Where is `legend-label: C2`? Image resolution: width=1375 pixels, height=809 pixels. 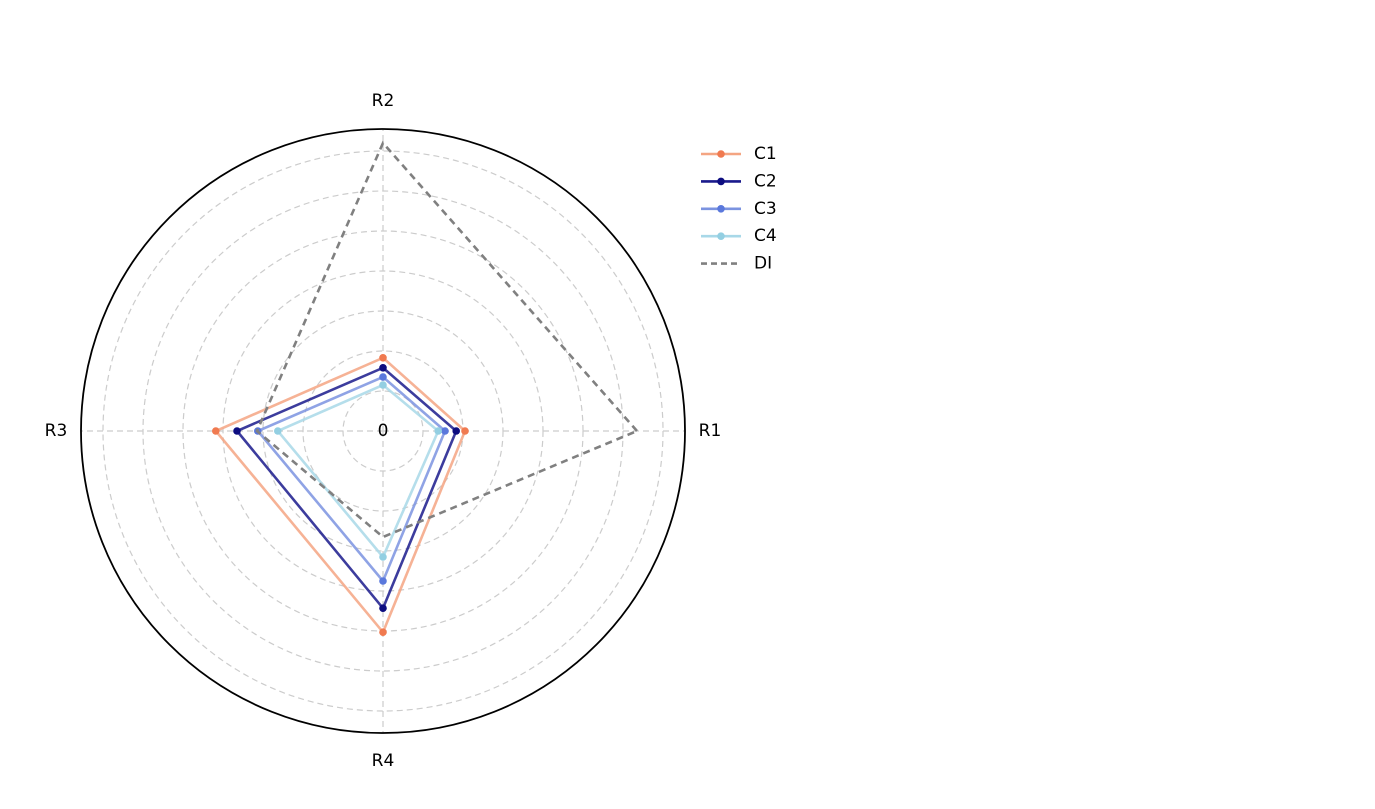
legend-label: C2 is located at coordinates (765, 181).